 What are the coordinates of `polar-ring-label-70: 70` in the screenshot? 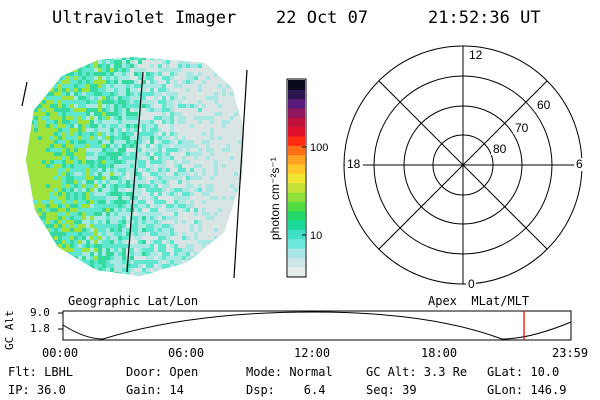 It's located at (522, 128).